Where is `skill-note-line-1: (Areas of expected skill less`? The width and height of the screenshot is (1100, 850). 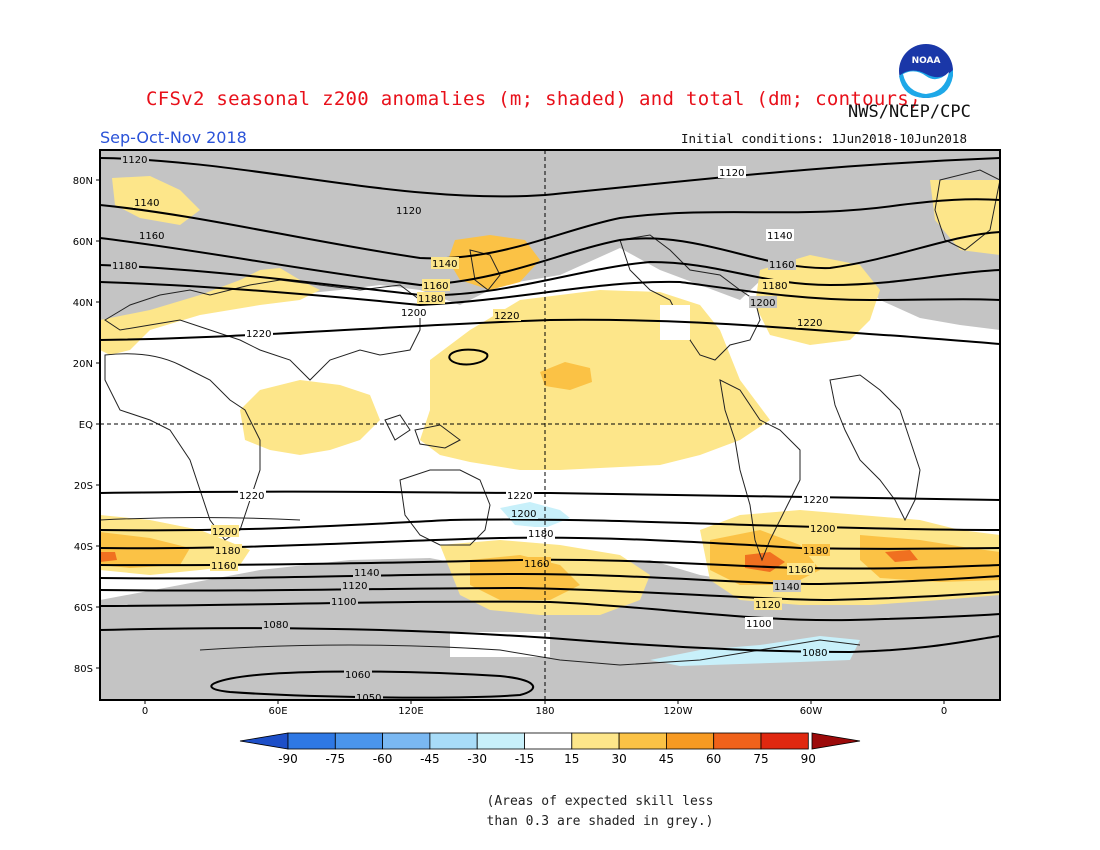 skill-note-line-1: (Areas of expected skill less is located at coordinates (600, 801).